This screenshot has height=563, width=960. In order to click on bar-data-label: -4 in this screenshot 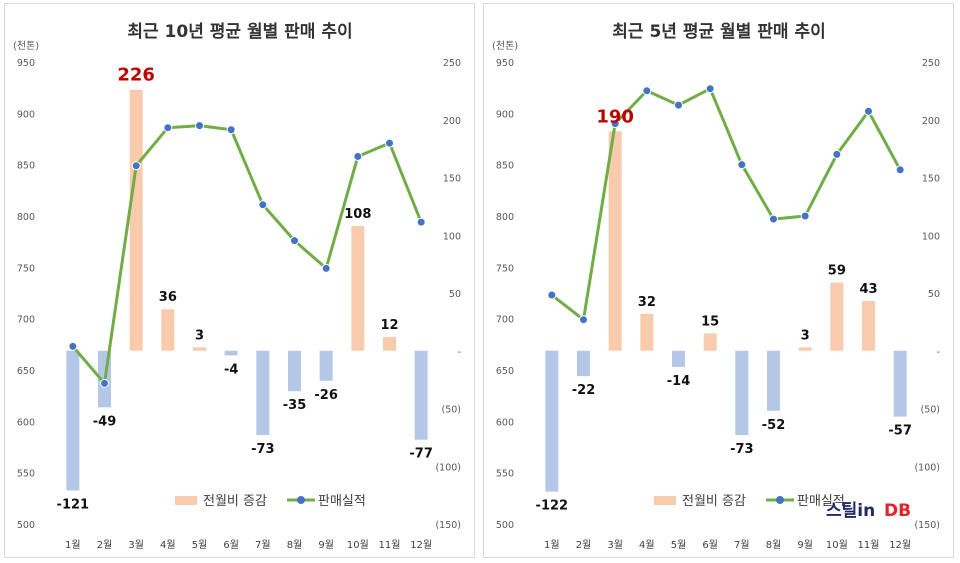, I will do `click(231, 369)`.